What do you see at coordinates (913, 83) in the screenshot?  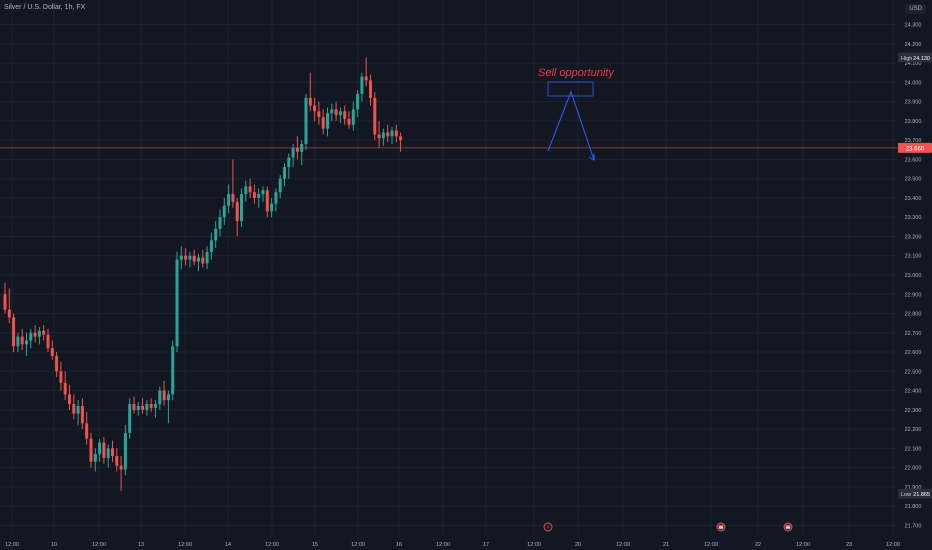 I see `price-tick-label: 24.000` at bounding box center [913, 83].